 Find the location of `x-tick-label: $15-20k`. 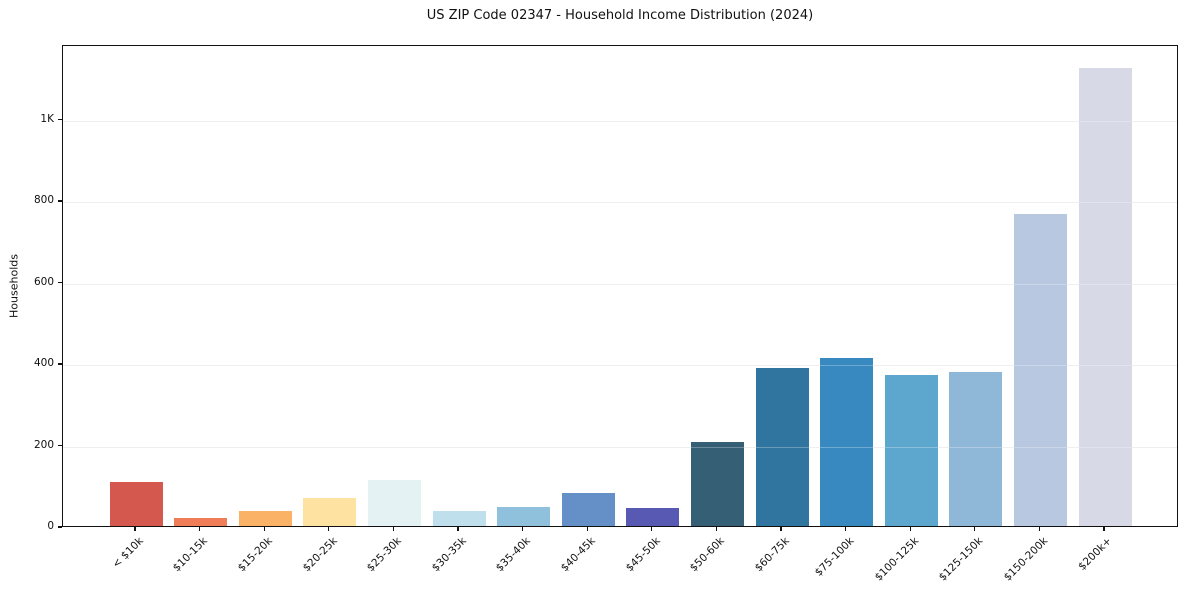

x-tick-label: $15-20k is located at coordinates (255, 555).